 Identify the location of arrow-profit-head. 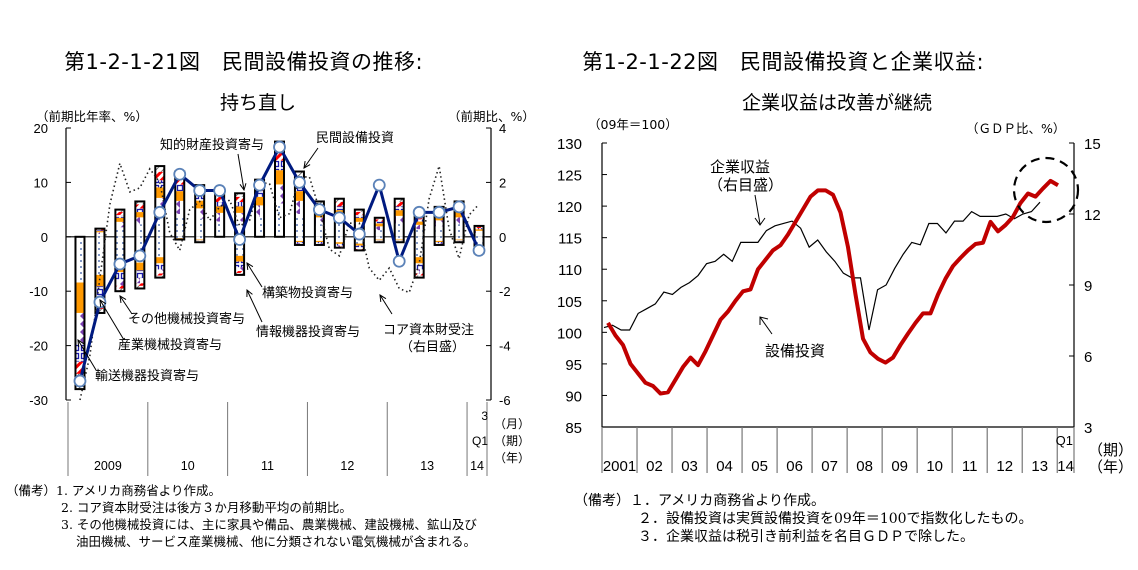
(760, 221).